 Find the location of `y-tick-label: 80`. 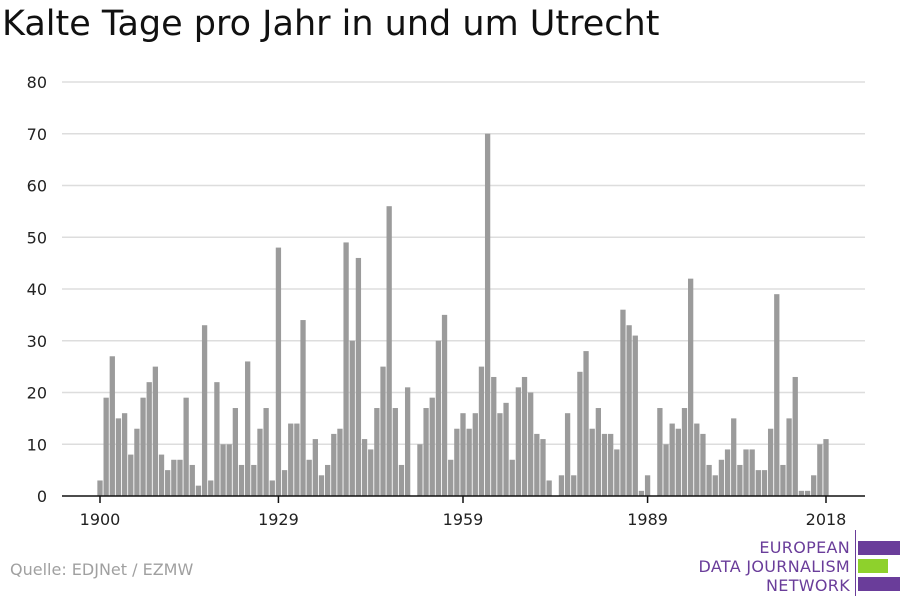

y-tick-label: 80 is located at coordinates (37, 82).